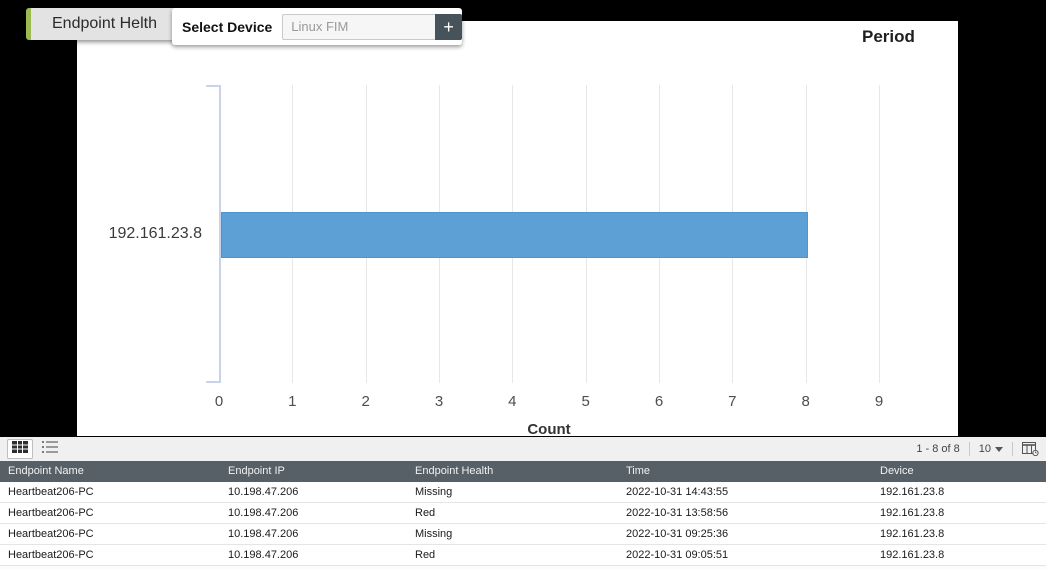 The image size is (1046, 569). I want to click on y-axis-top-cap, so click(213, 86).